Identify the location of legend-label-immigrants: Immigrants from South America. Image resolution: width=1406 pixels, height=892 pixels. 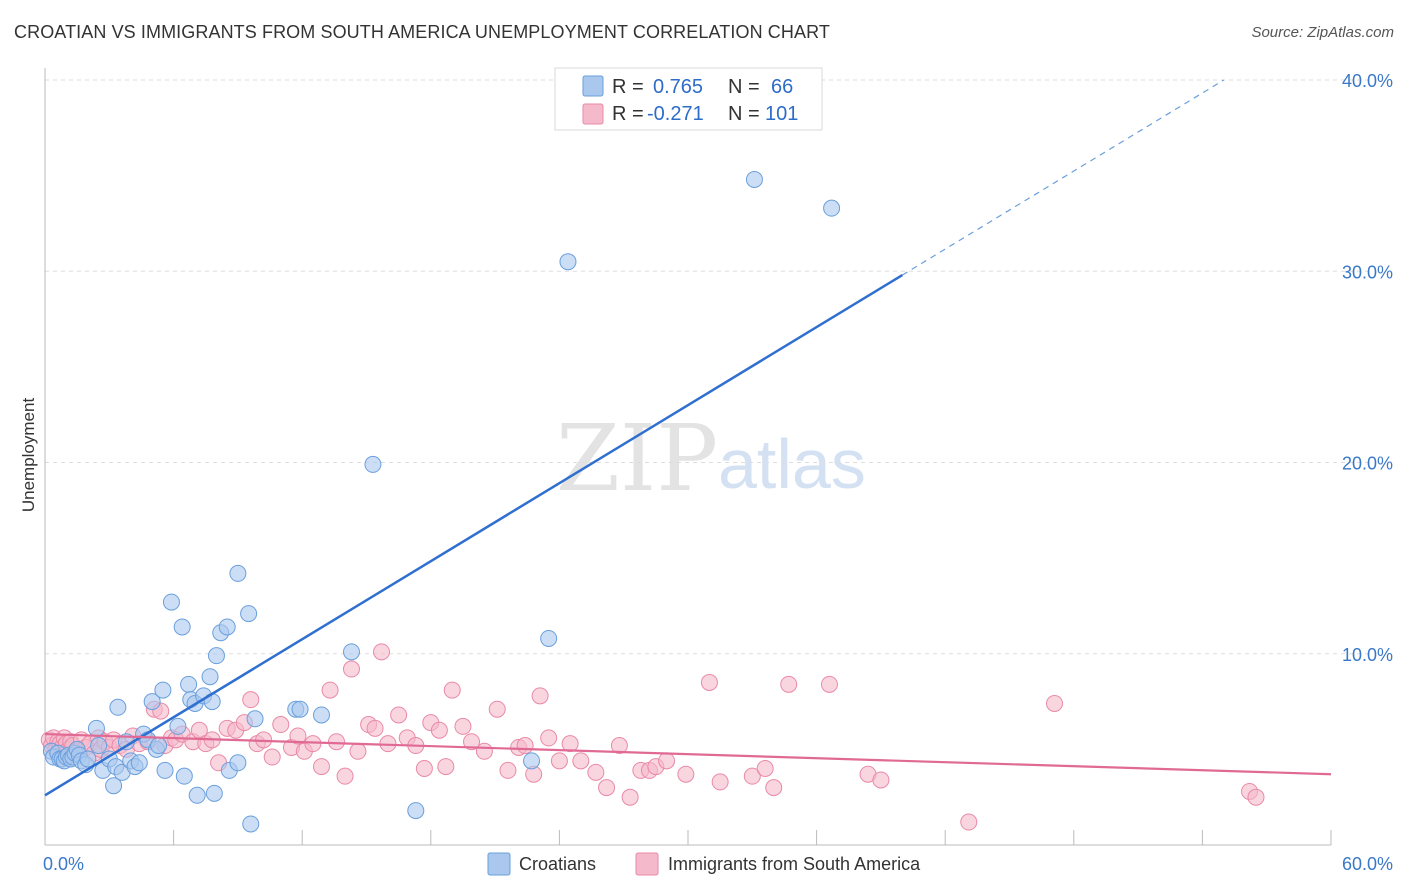
(794, 864).